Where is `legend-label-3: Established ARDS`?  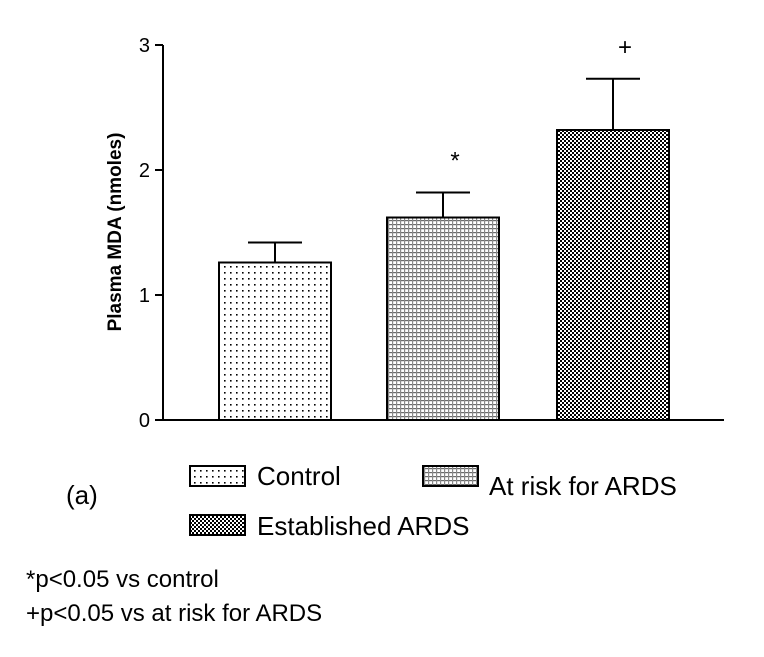
legend-label-3: Established ARDS is located at coordinates (363, 526).